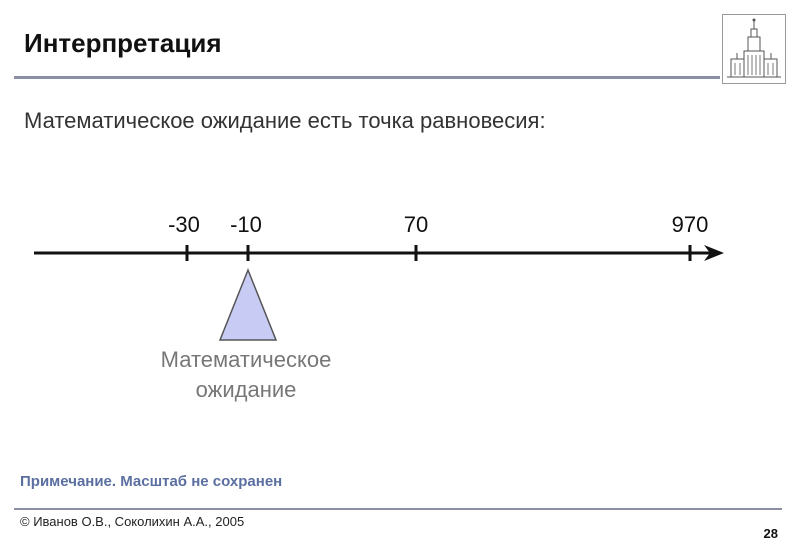 Image resolution: width=800 pixels, height=554 pixels. I want to click on footer-divider, so click(398, 509).